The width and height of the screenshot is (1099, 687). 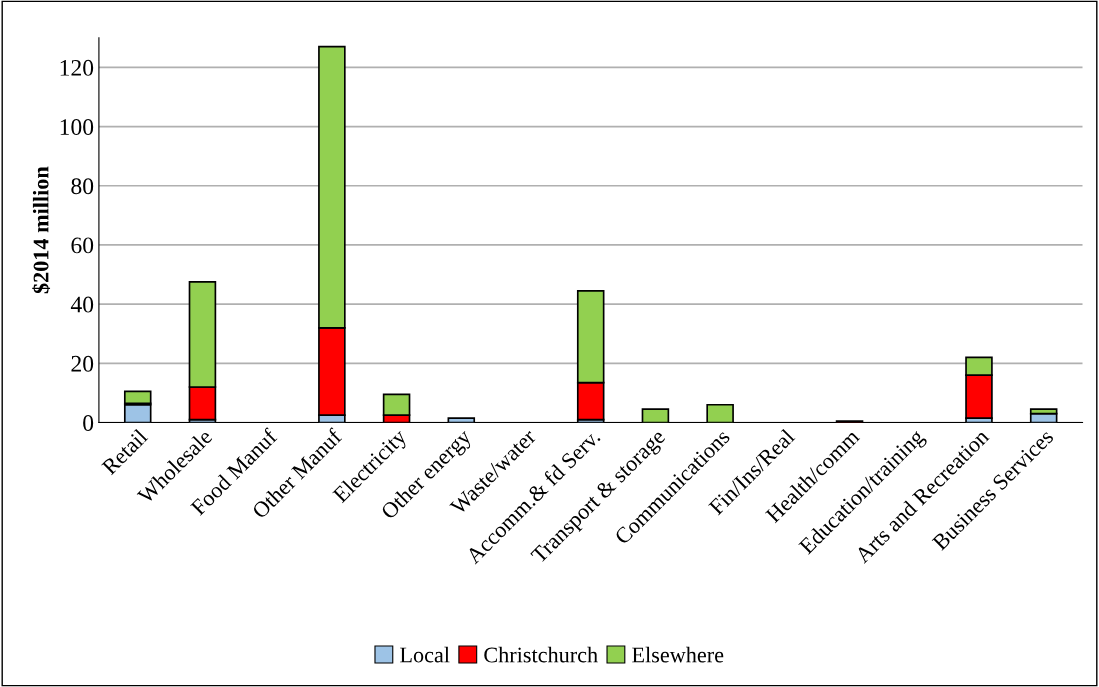 I want to click on legend-label: Christchurch, so click(x=541, y=654).